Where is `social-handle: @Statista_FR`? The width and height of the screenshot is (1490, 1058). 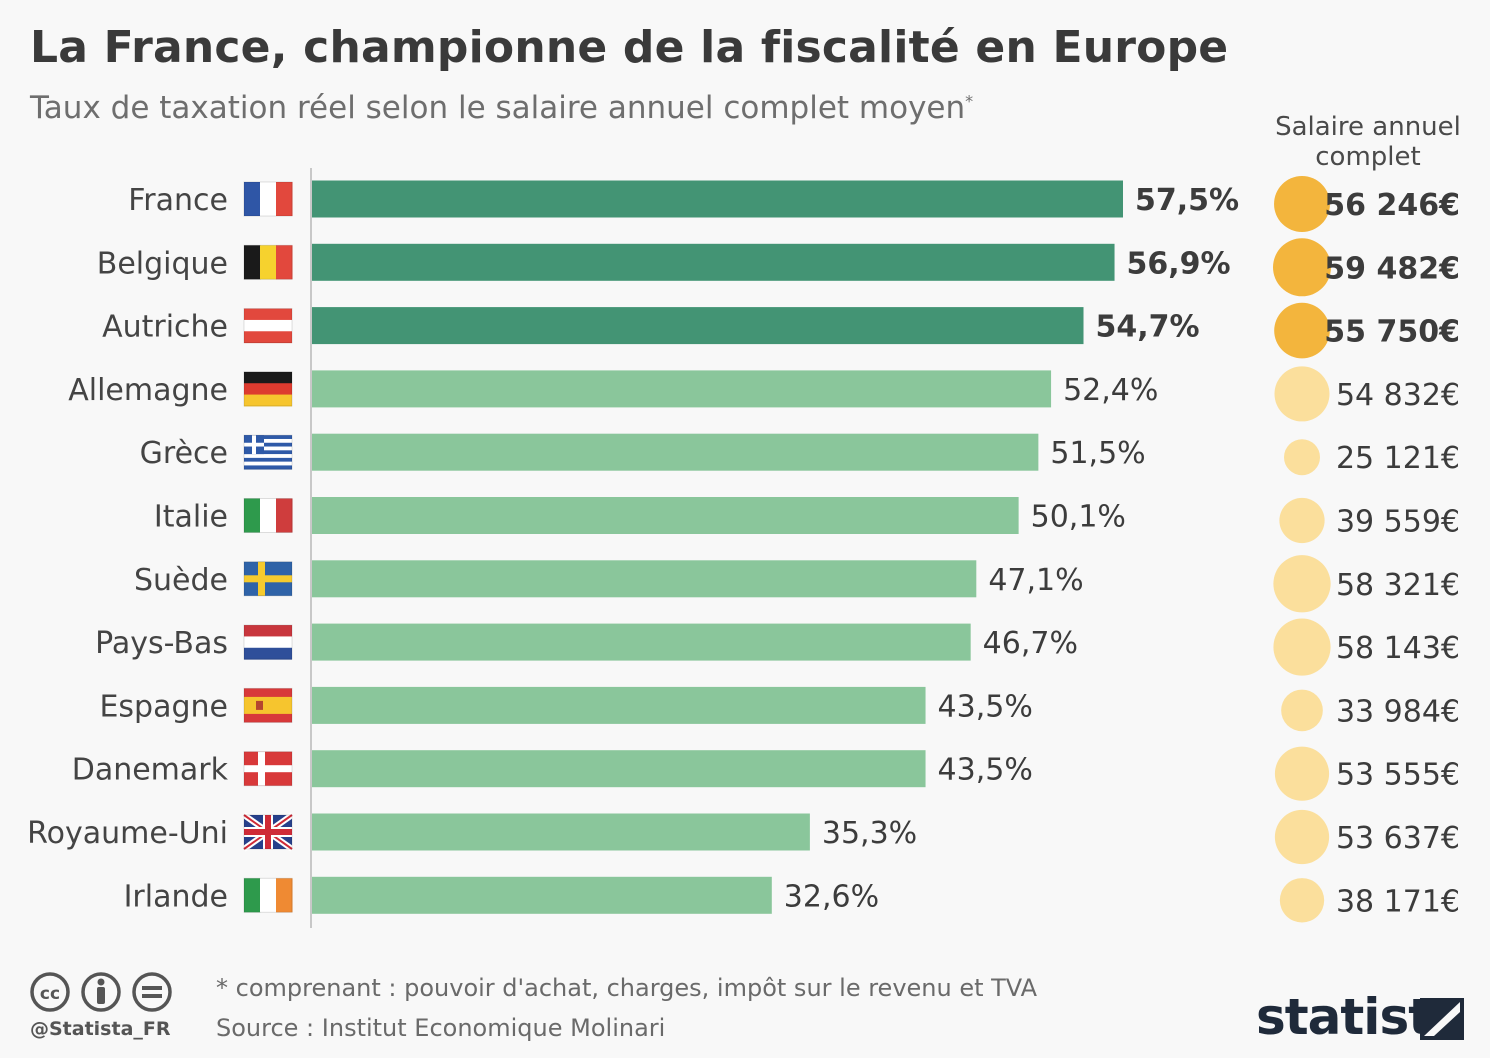
social-handle: @Statista_FR is located at coordinates (100, 1029).